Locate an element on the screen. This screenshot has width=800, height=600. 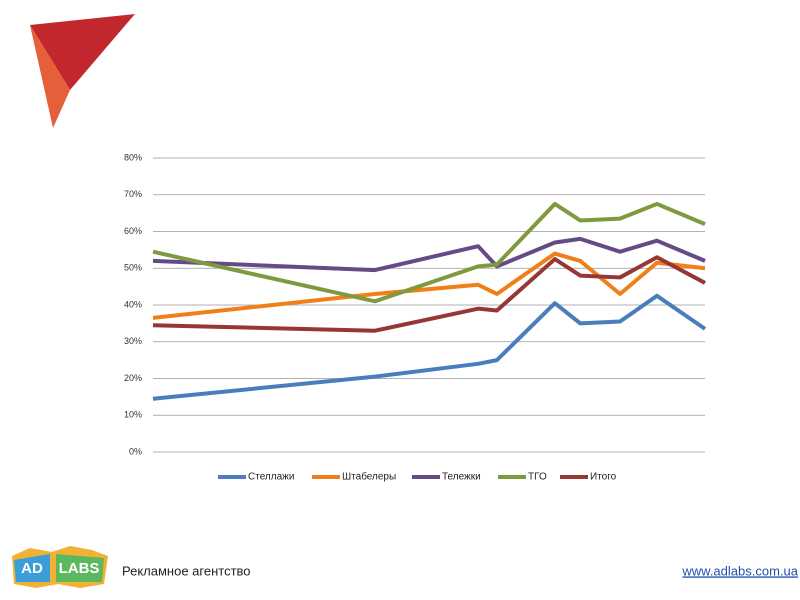
legend-label: ТГО is located at coordinates (537, 477).